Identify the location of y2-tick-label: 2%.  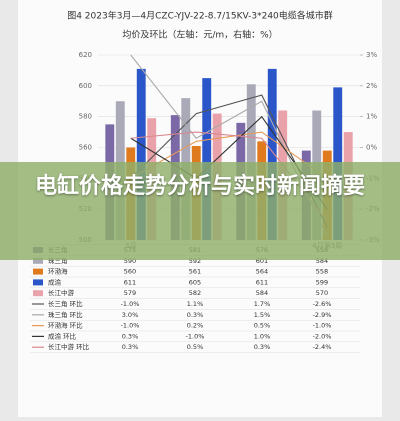
(371, 86).